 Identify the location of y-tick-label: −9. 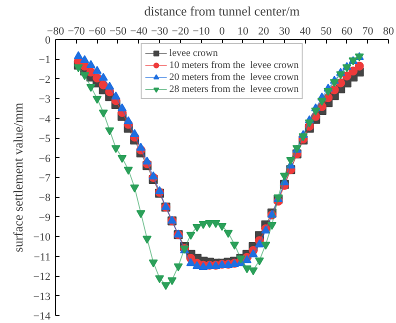
(44, 218).